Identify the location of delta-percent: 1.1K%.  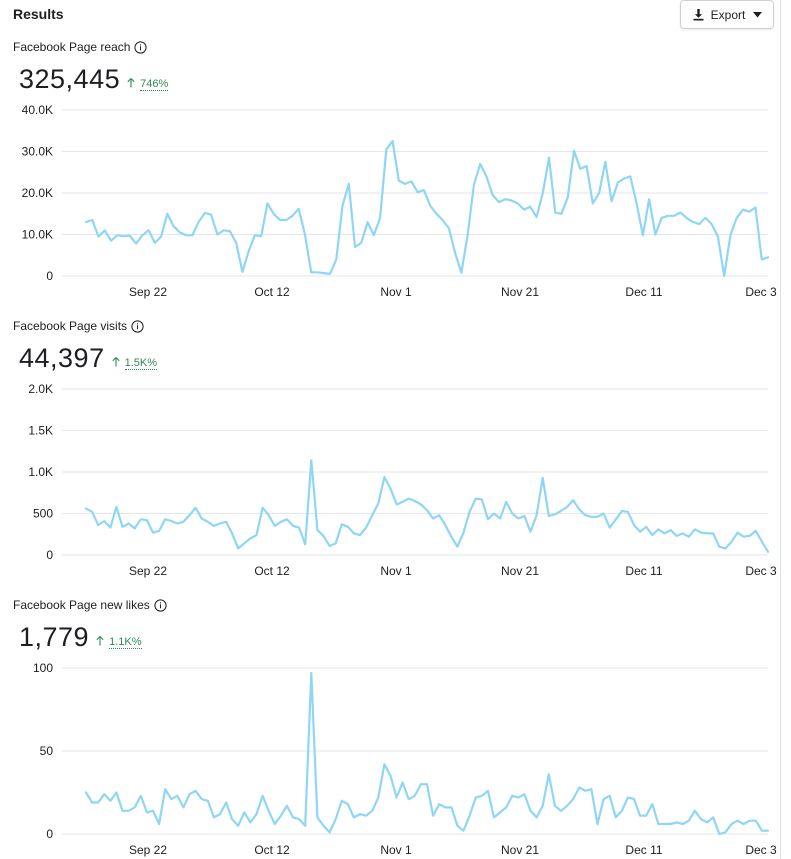
(125, 642).